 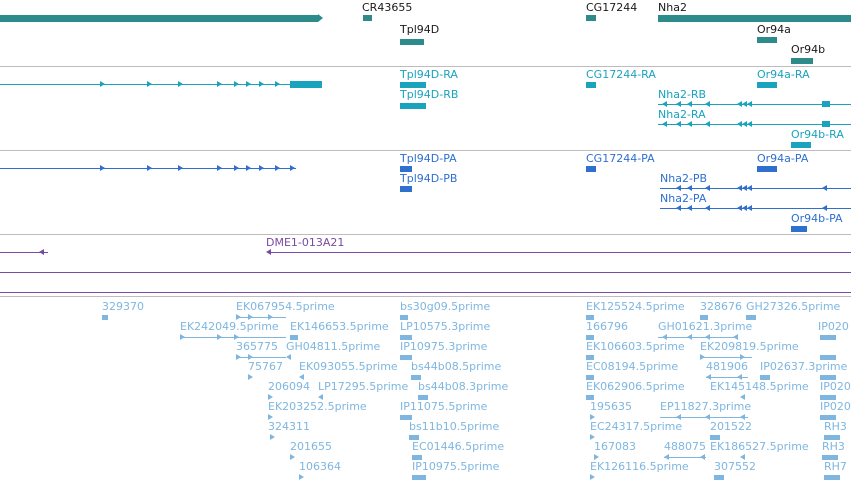 What do you see at coordinates (463, 386) in the screenshot?
I see `est-label: bs44b08.3prime` at bounding box center [463, 386].